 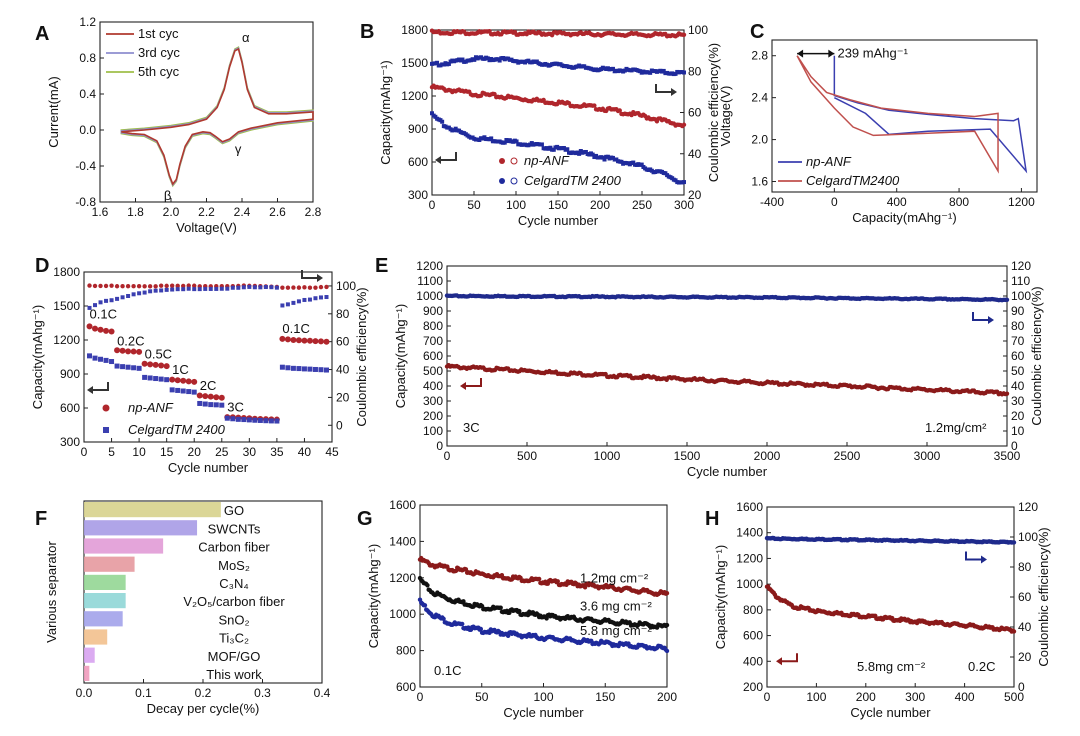 What do you see at coordinates (543, 596) in the screenshot?
I see `panel-G-frame` at bounding box center [543, 596].